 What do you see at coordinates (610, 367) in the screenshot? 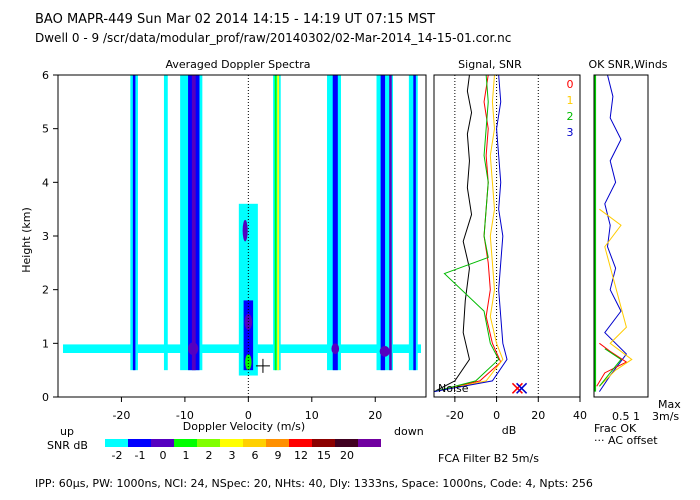
I see `series-winds2-line` at bounding box center [610, 367].